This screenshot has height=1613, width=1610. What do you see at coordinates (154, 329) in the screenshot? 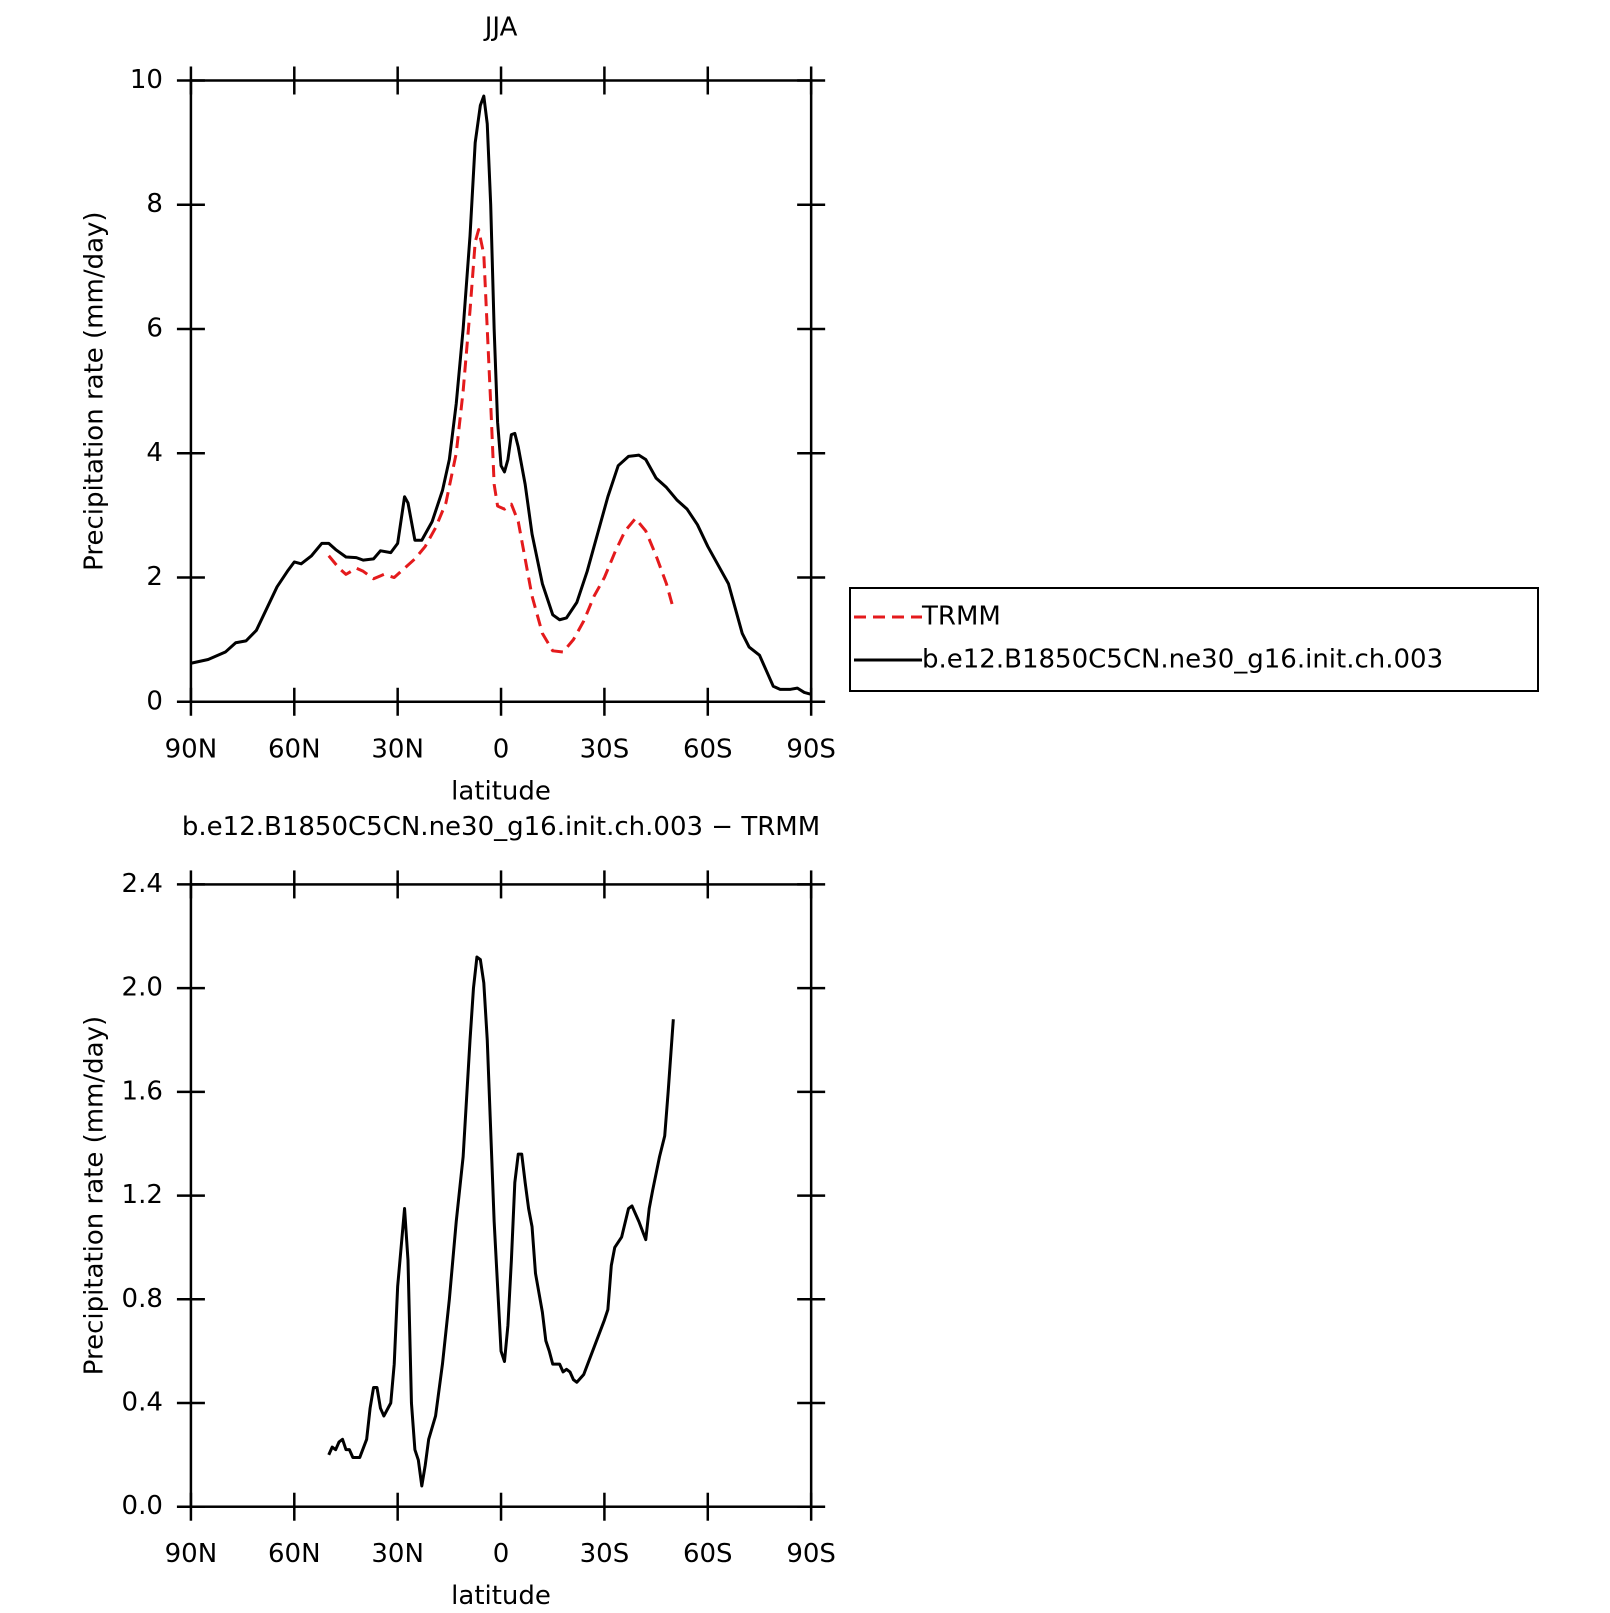
I see `y-tick-label: 6` at bounding box center [154, 329].